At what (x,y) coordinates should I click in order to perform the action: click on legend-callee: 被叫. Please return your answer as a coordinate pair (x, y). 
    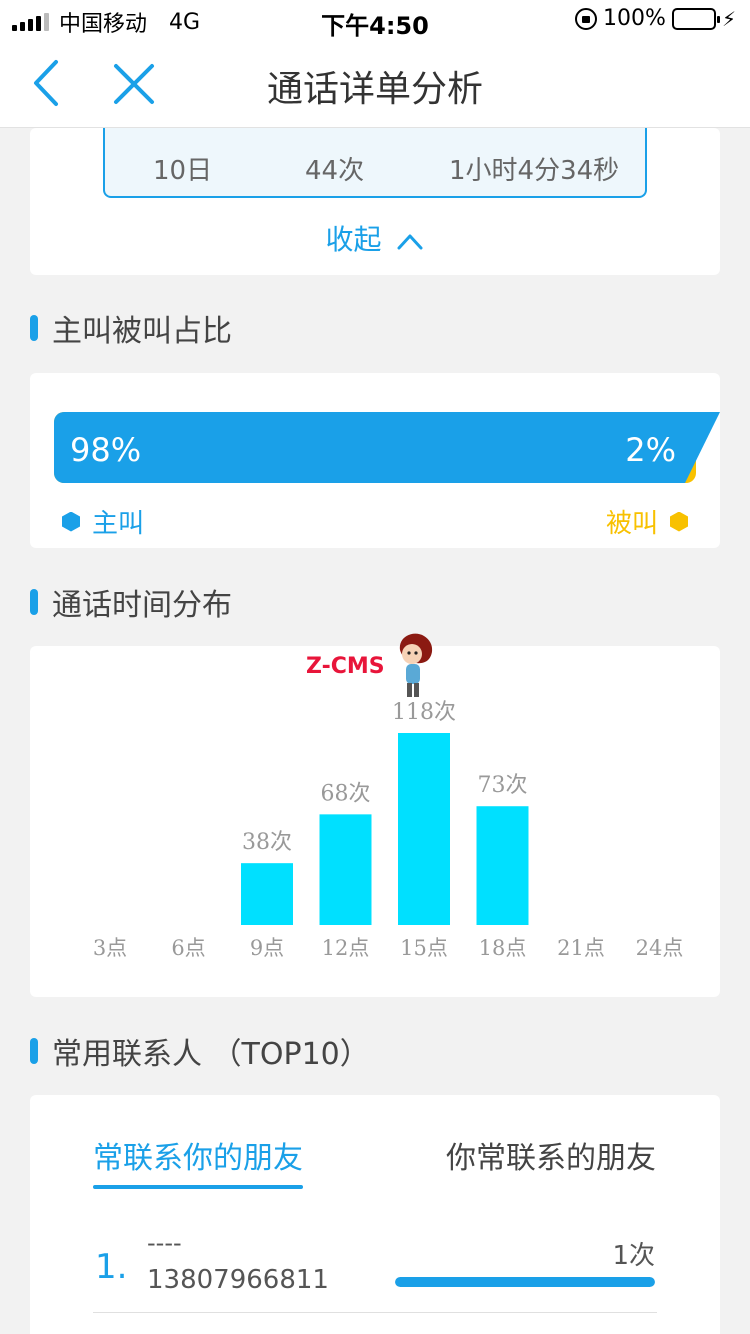
    Looking at the image, I should click on (647, 521).